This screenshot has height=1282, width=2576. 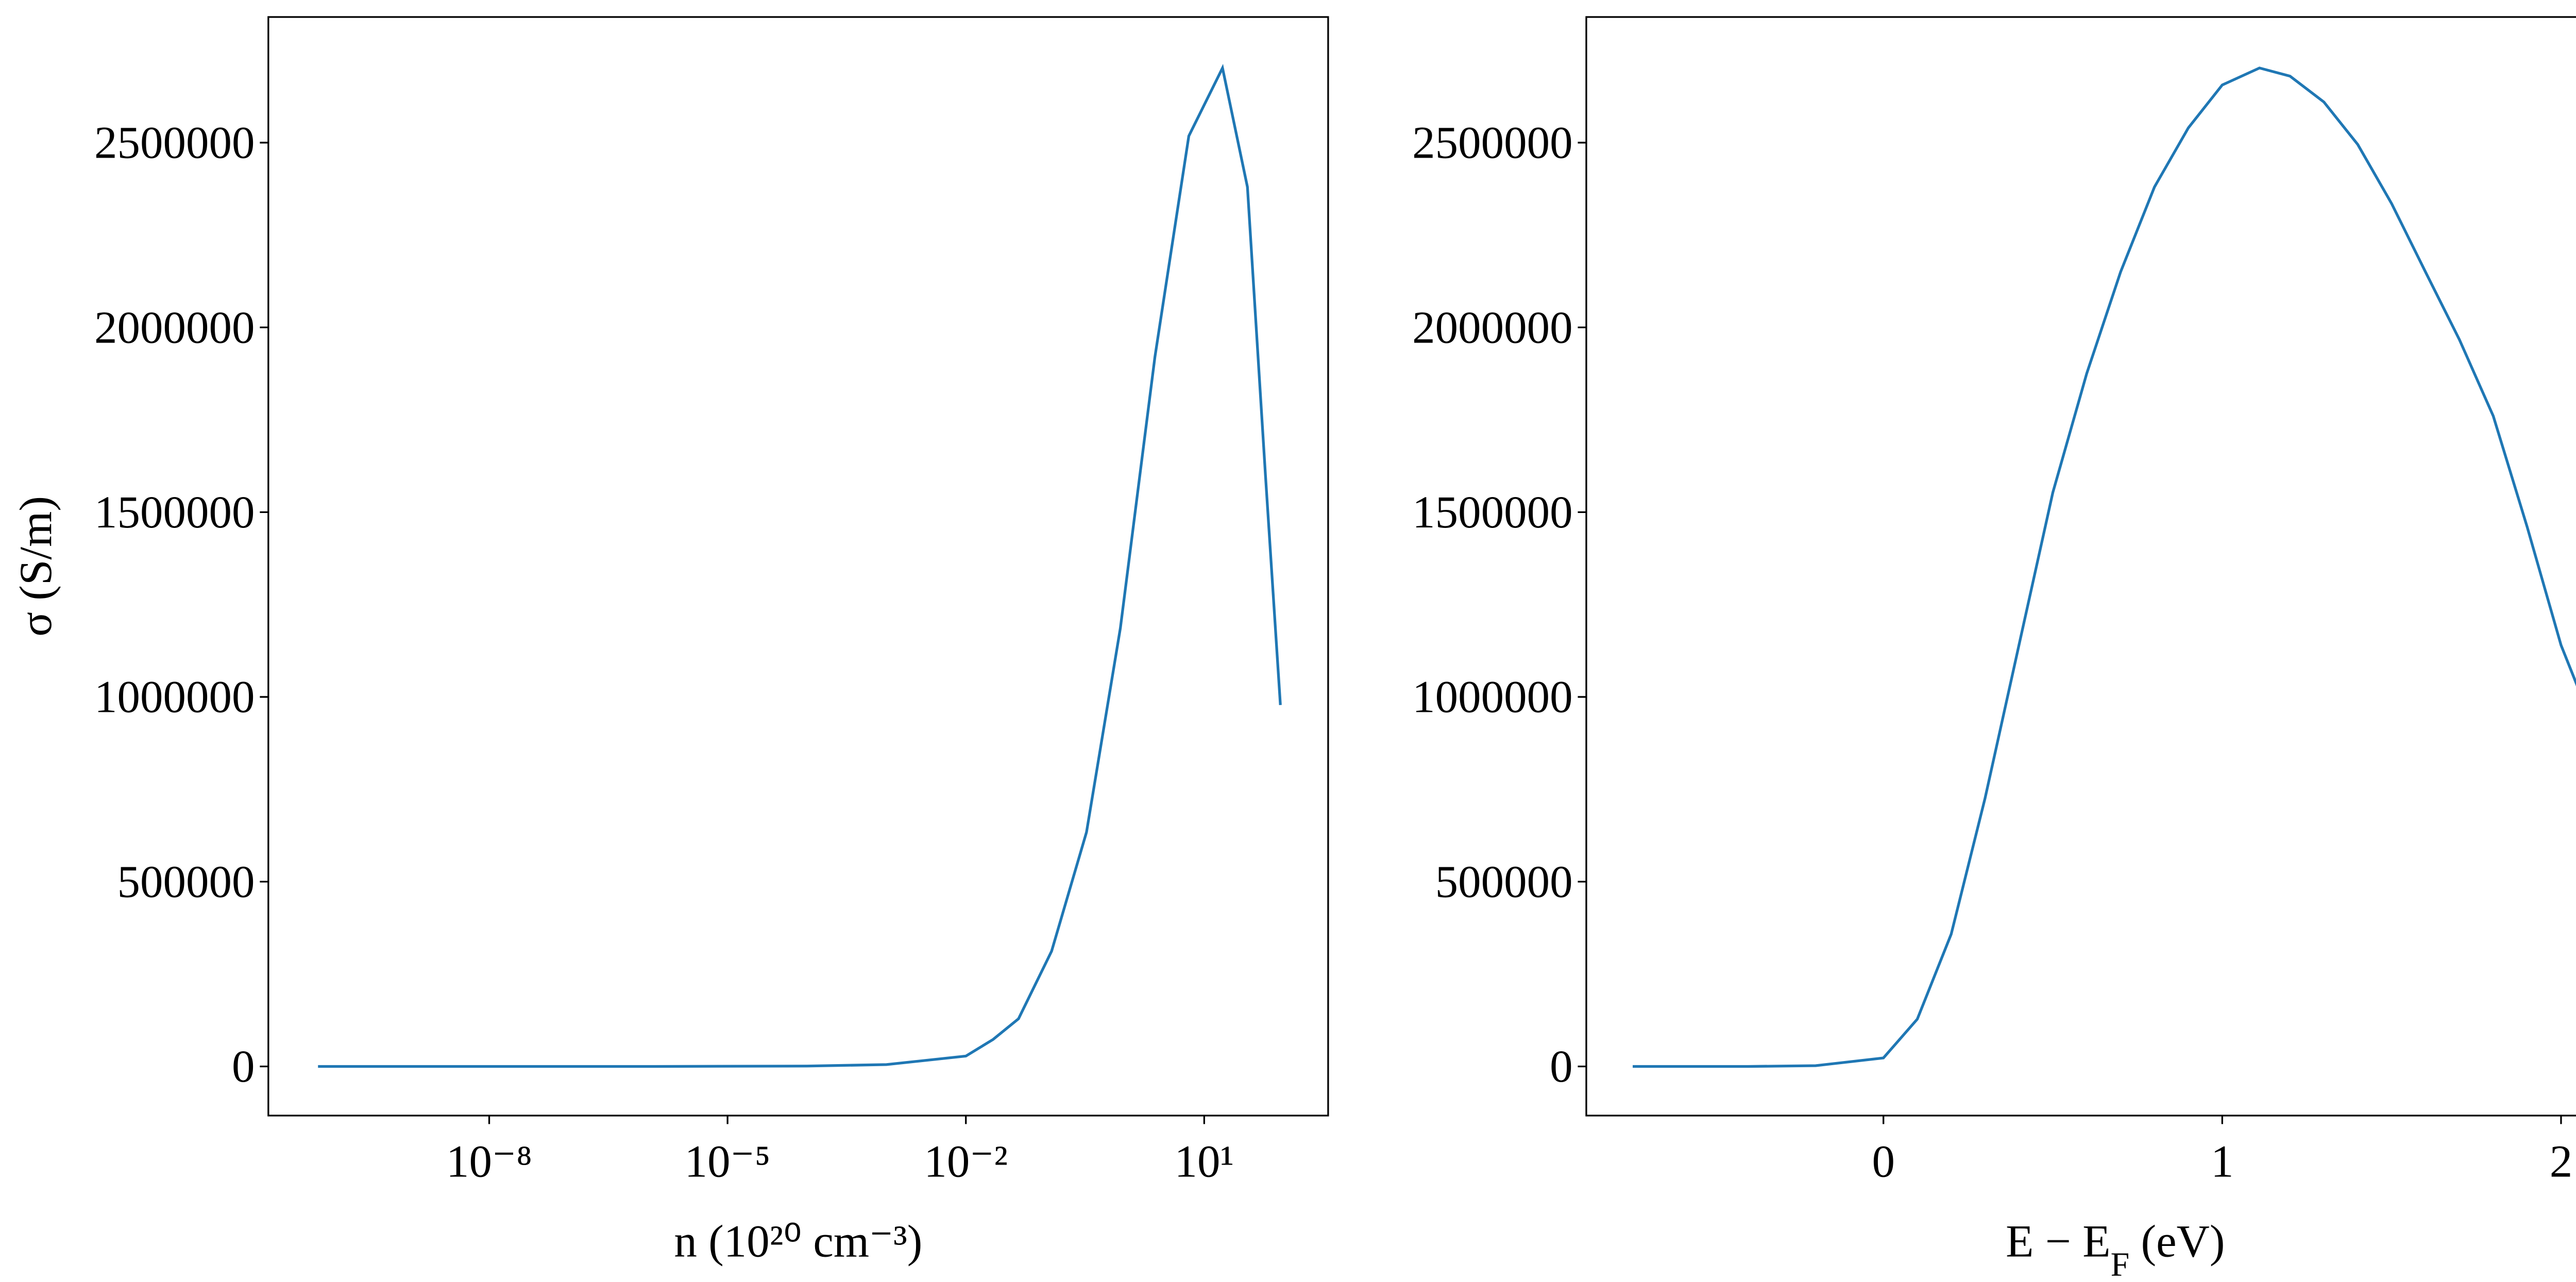 I want to click on x-tick-label: 10⁻⁸, so click(x=489, y=1162).